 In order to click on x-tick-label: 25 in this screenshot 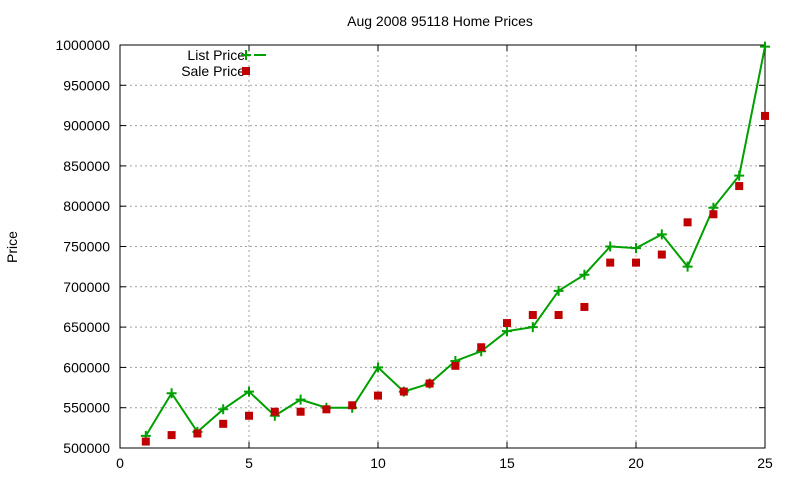, I will do `click(765, 463)`.